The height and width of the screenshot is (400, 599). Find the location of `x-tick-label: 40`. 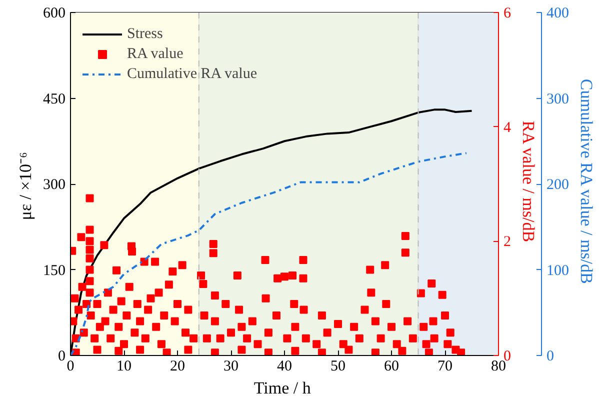

x-tick-label: 40 is located at coordinates (284, 366).